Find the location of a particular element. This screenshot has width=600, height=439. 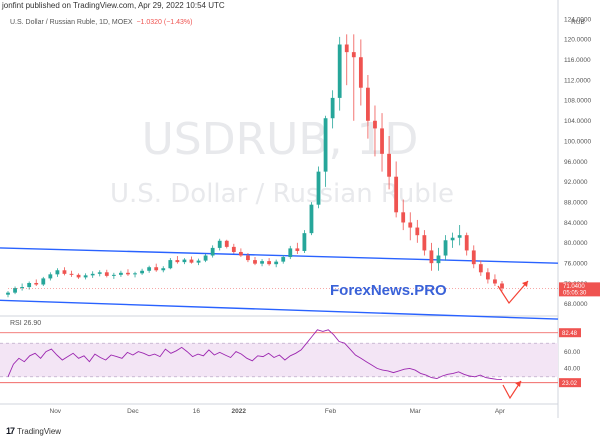

countdown-label: 05:05:30 is located at coordinates (575, 293).